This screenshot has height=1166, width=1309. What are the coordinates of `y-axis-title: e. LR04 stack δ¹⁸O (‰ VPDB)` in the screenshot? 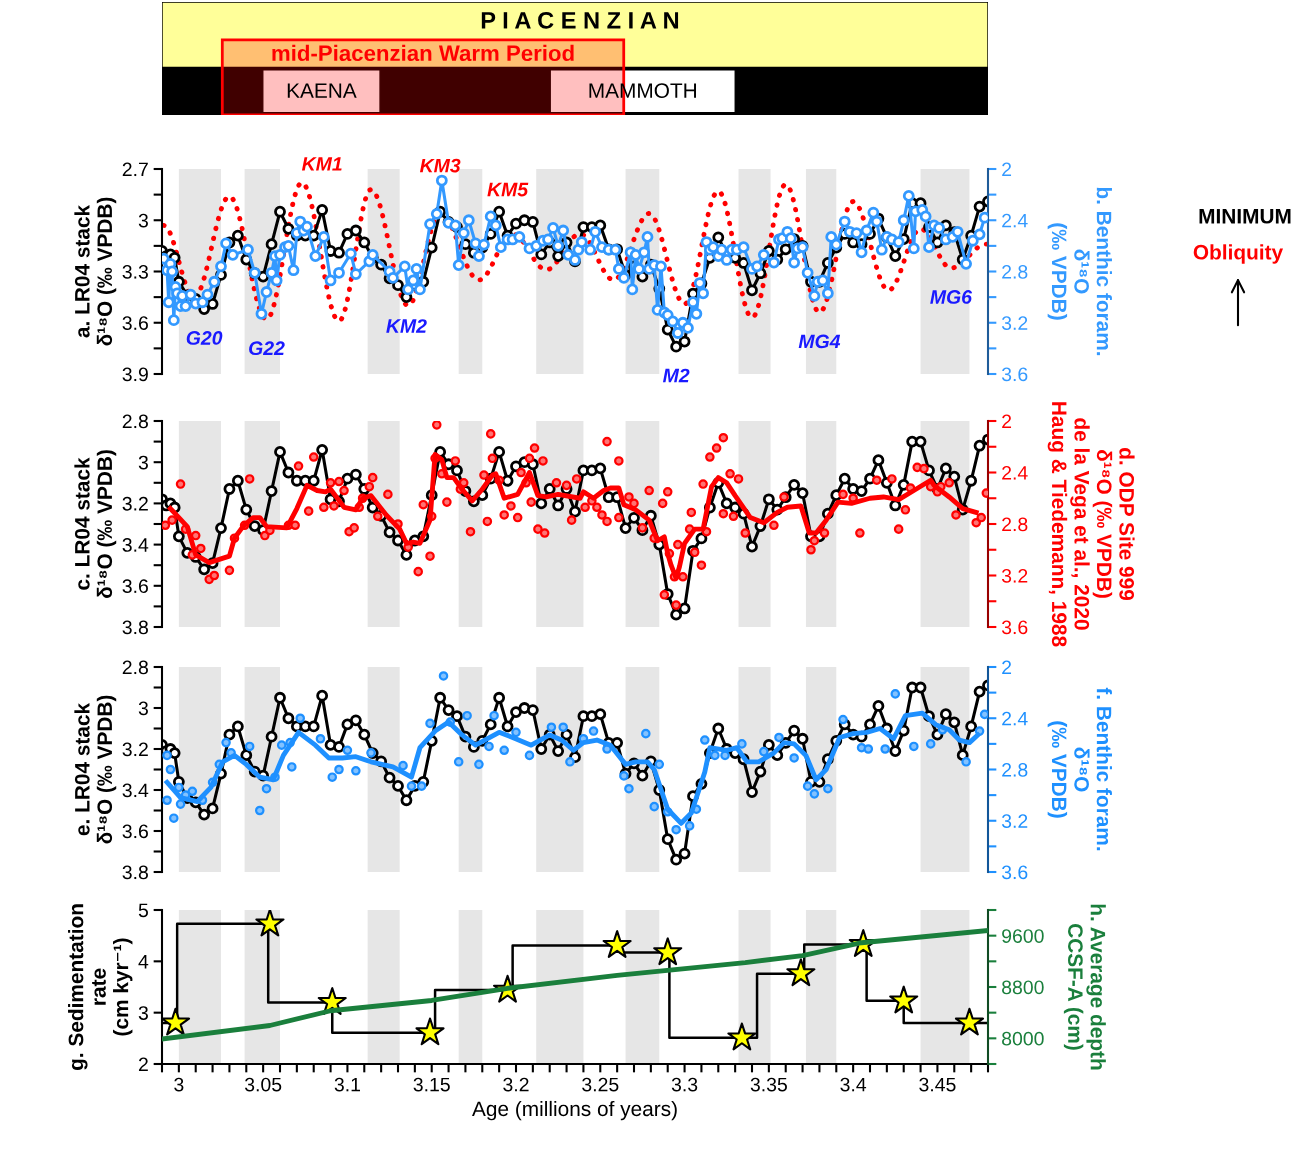 It's located at (95, 769).